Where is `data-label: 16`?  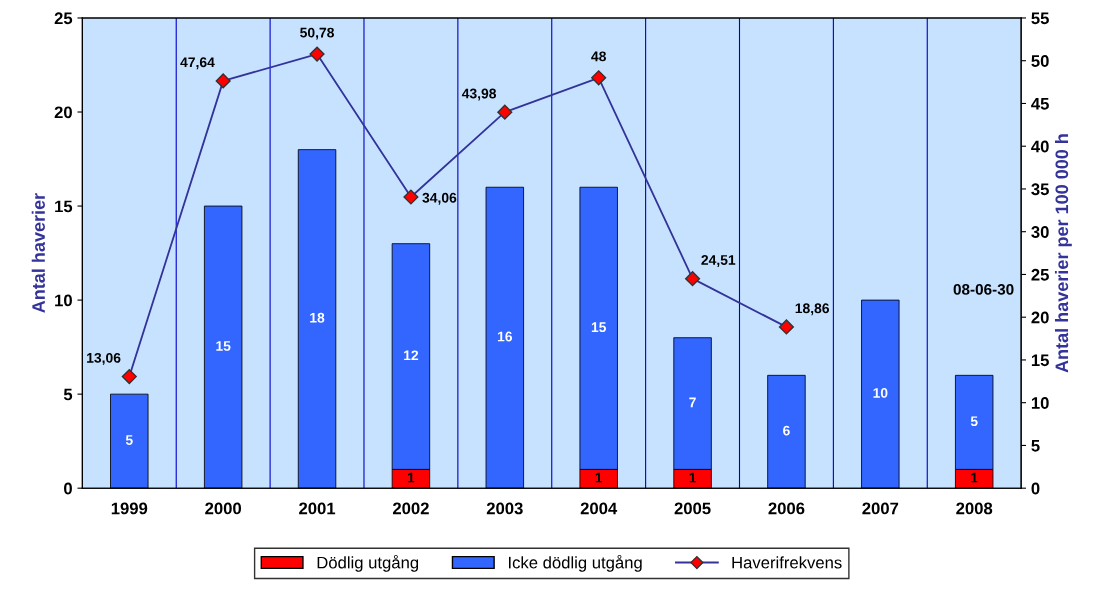 data-label: 16 is located at coordinates (505, 336).